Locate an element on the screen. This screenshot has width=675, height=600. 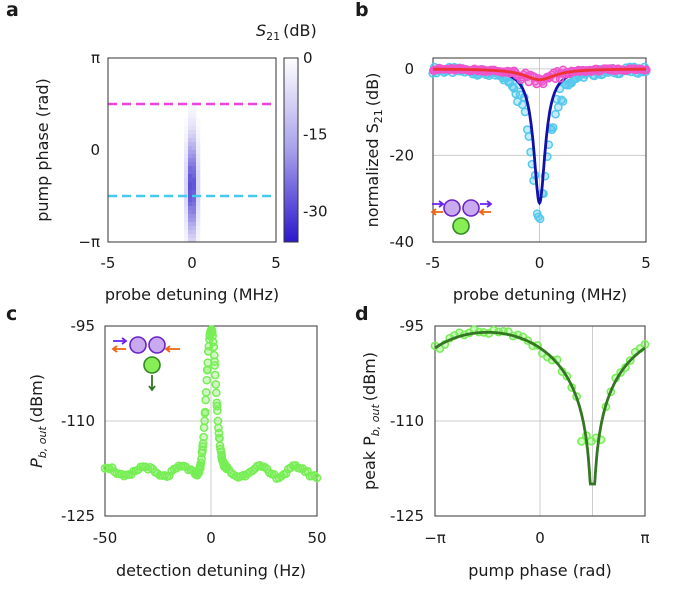
y-tick-label: 0 is located at coordinates (95, 150).